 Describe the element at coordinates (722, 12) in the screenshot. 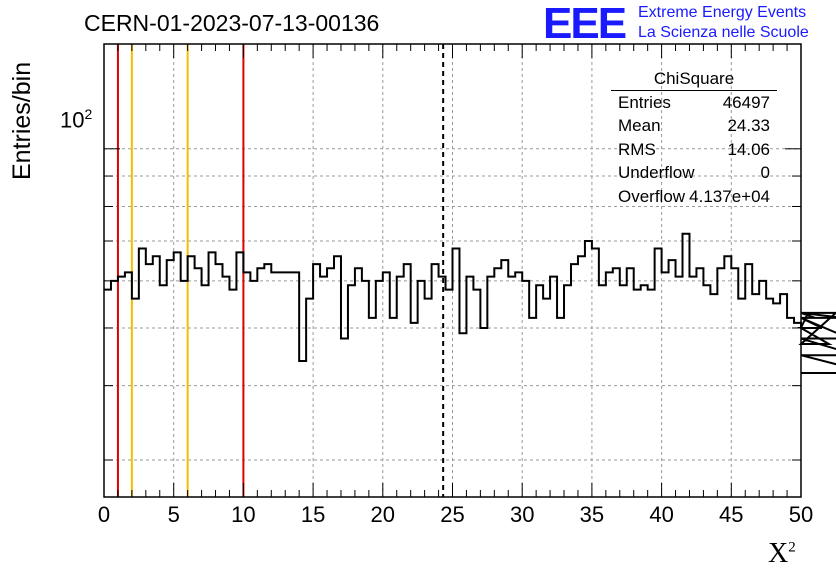

I see `logo-line-1: Extreme Energy Events` at that location.